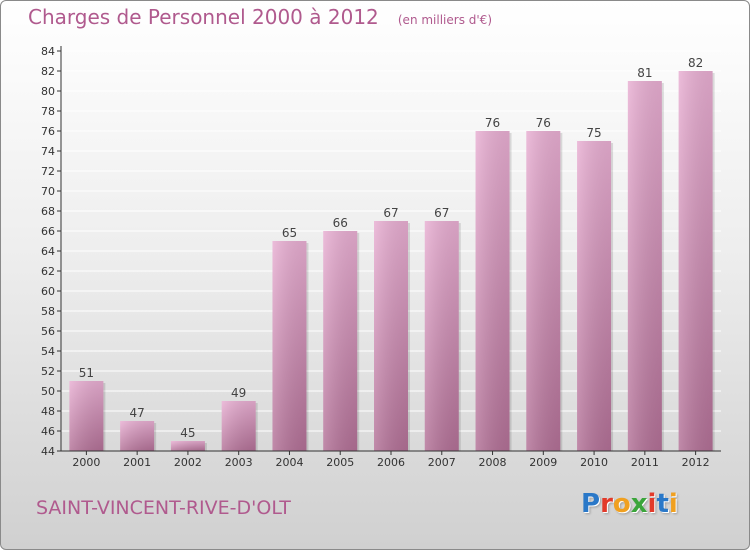  What do you see at coordinates (48, 411) in the screenshot?
I see `y-tick-label: 48` at bounding box center [48, 411].